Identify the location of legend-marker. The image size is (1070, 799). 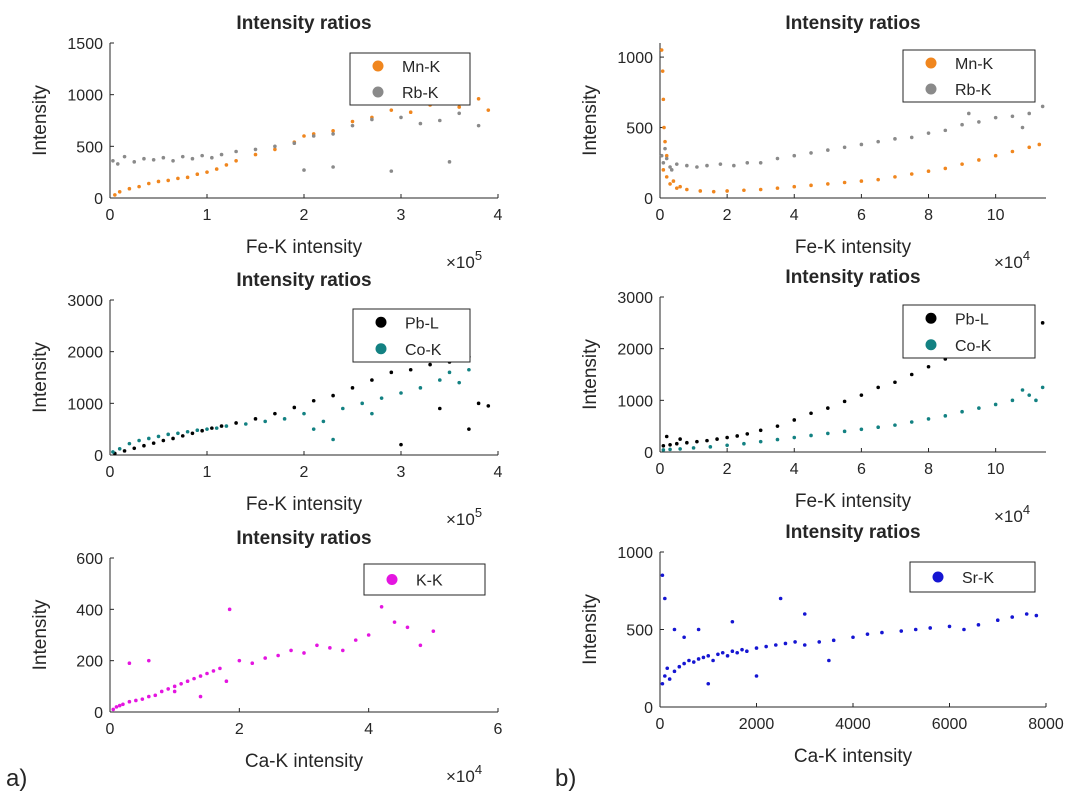
(381, 322).